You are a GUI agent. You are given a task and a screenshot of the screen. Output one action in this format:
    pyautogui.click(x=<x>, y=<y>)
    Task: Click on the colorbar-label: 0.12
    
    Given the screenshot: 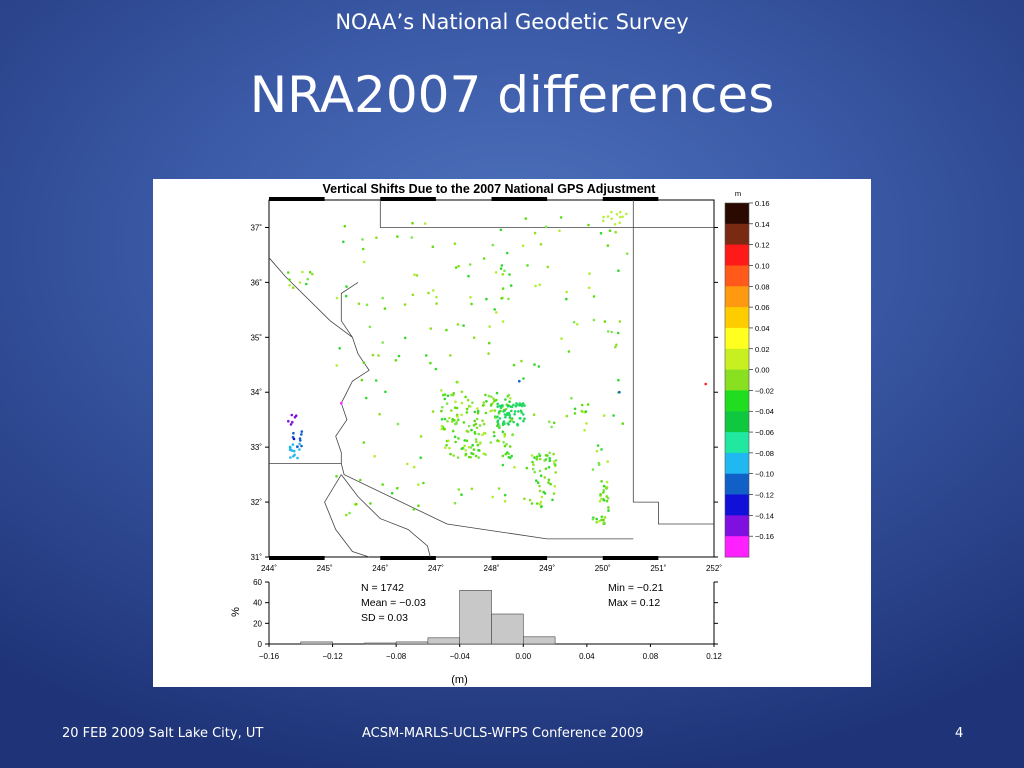 What is the action you would take?
    pyautogui.click(x=762, y=245)
    